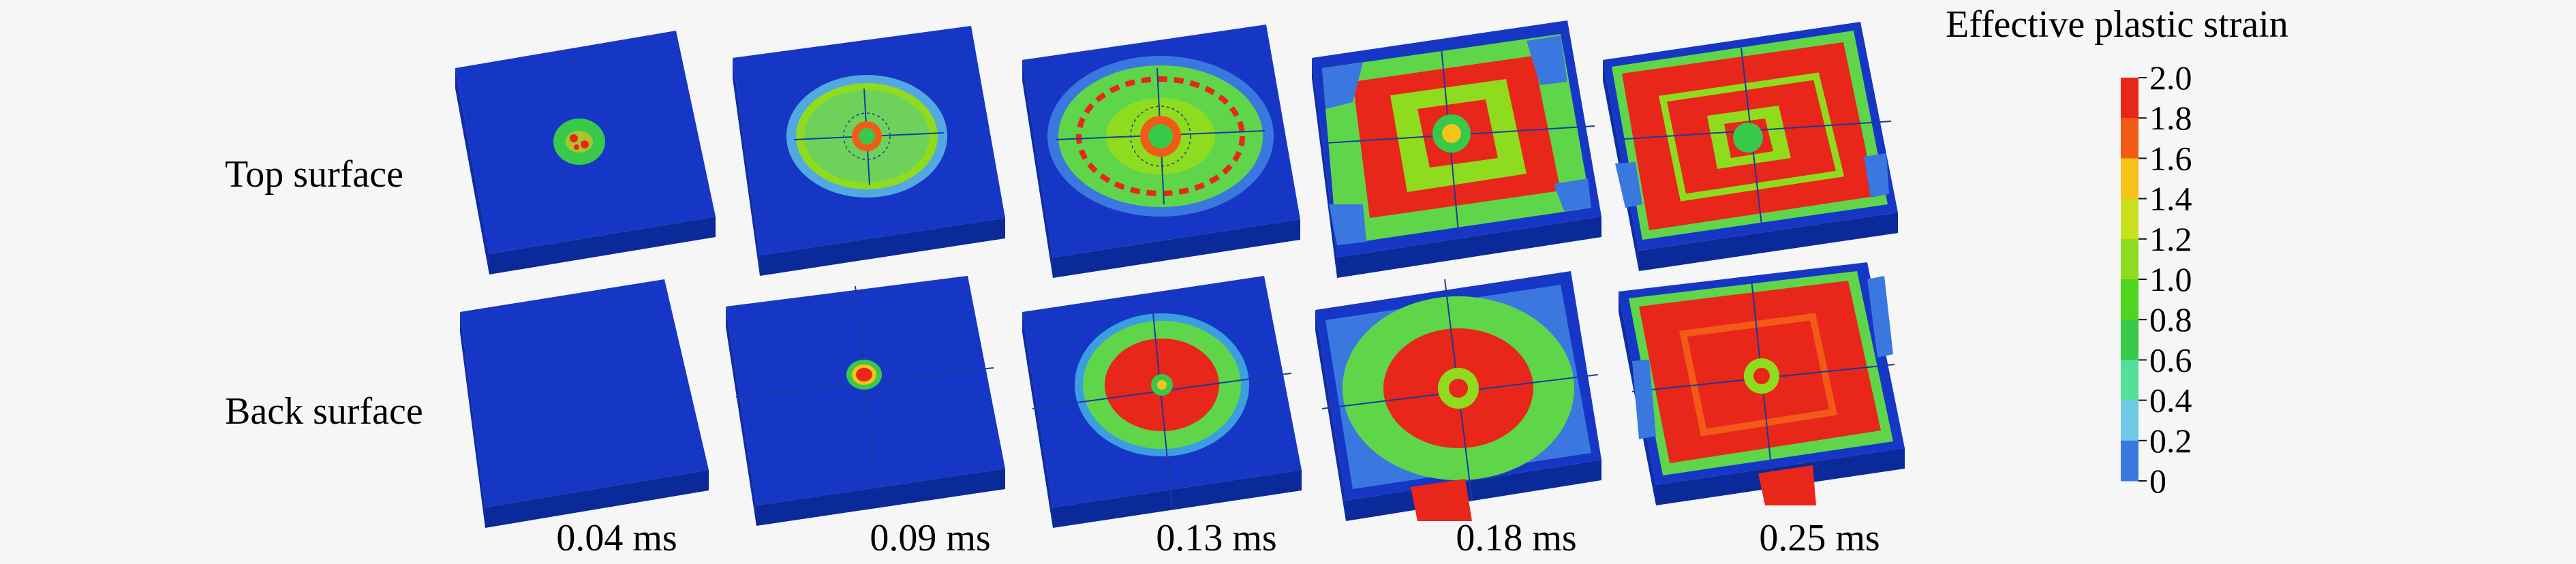 Image resolution: width=2576 pixels, height=564 pixels. What do you see at coordinates (1216, 538) in the screenshot?
I see `time-label-3: 0.13 ms` at bounding box center [1216, 538].